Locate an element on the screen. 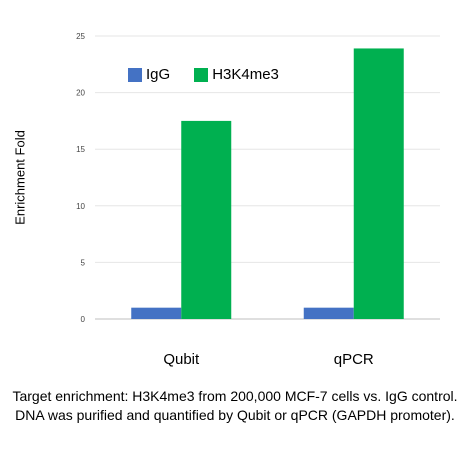  y-axis-label: Enrichment Fold is located at coordinates (20, 177).